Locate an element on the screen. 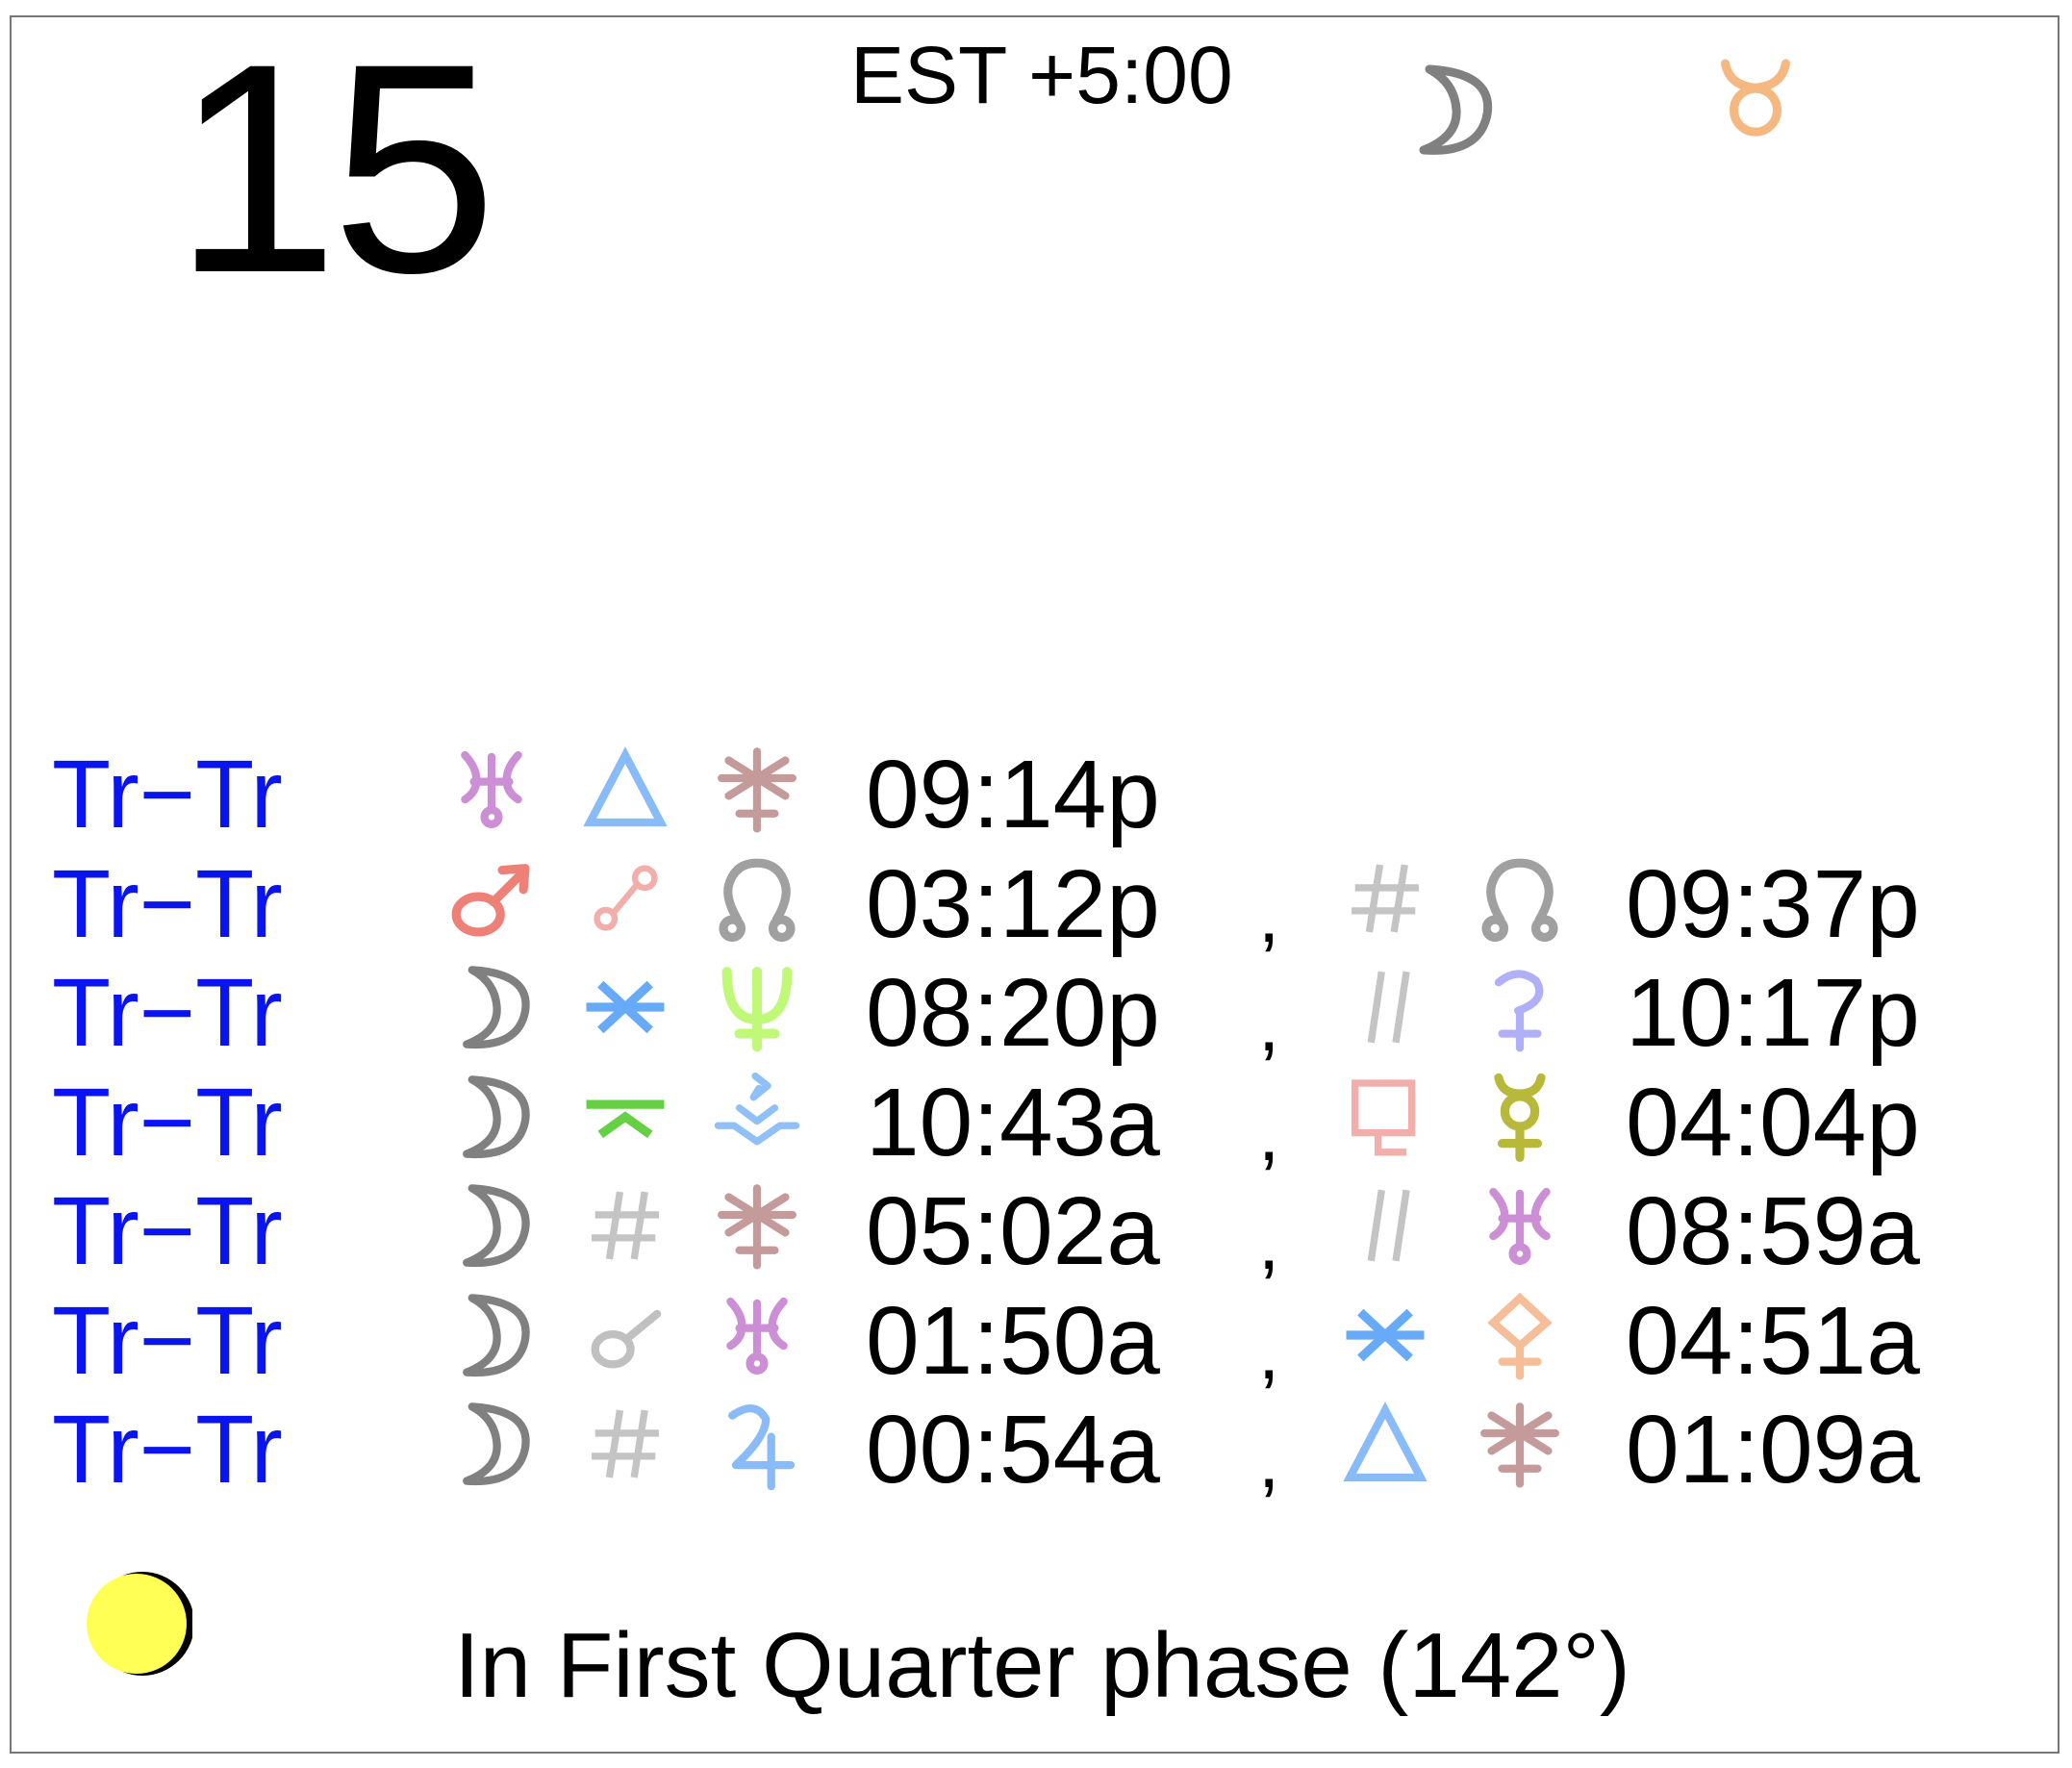 The height and width of the screenshot is (1768, 2072). aspect-time: 08:20p is located at coordinates (1013, 1013).